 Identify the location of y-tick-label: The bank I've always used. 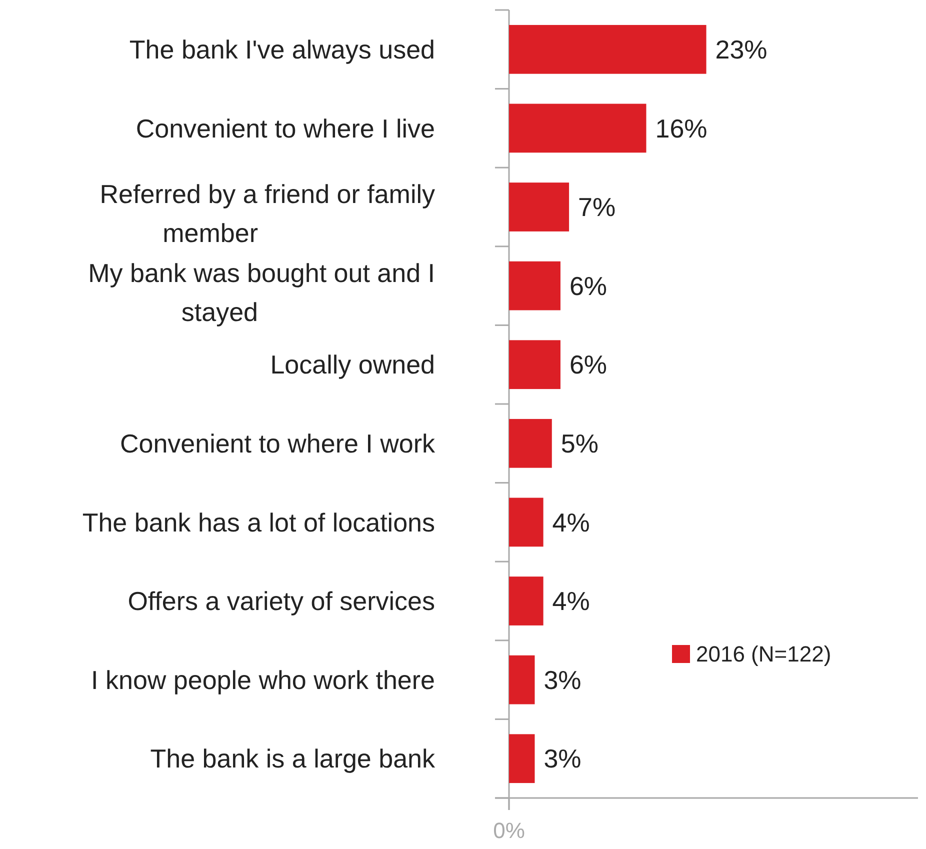
(282, 49).